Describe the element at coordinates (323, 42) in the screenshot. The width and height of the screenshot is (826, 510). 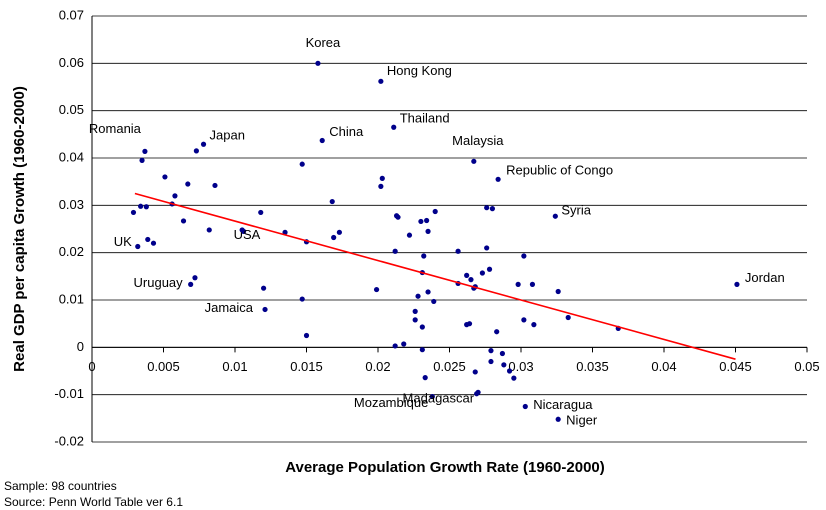
I see `point-label: Korea` at that location.